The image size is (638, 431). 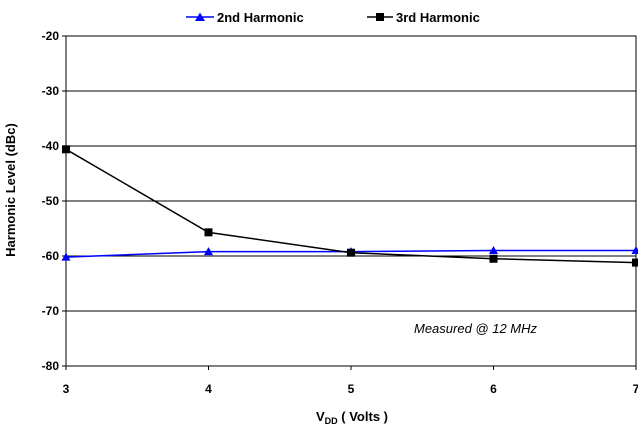 I want to click on x-axis-title-subscript: DD, so click(x=331, y=421).